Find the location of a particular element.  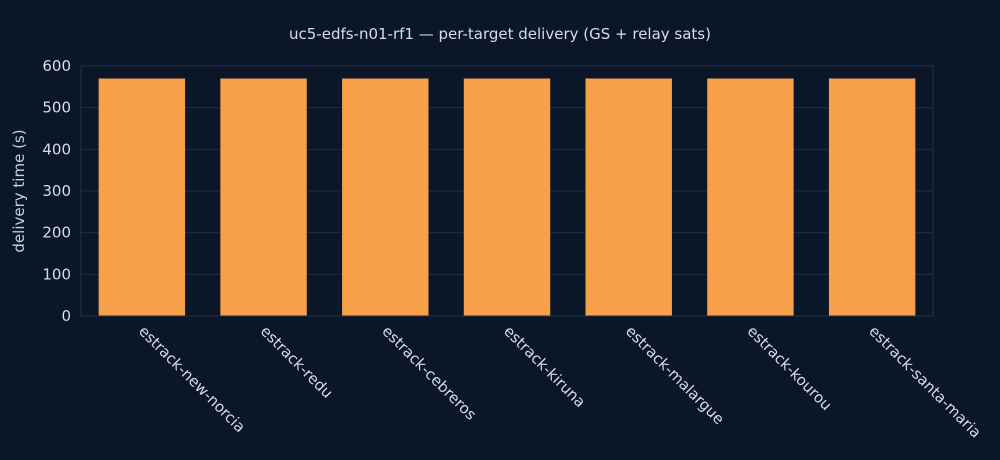

y-tick-label: 500 is located at coordinates (56, 108).